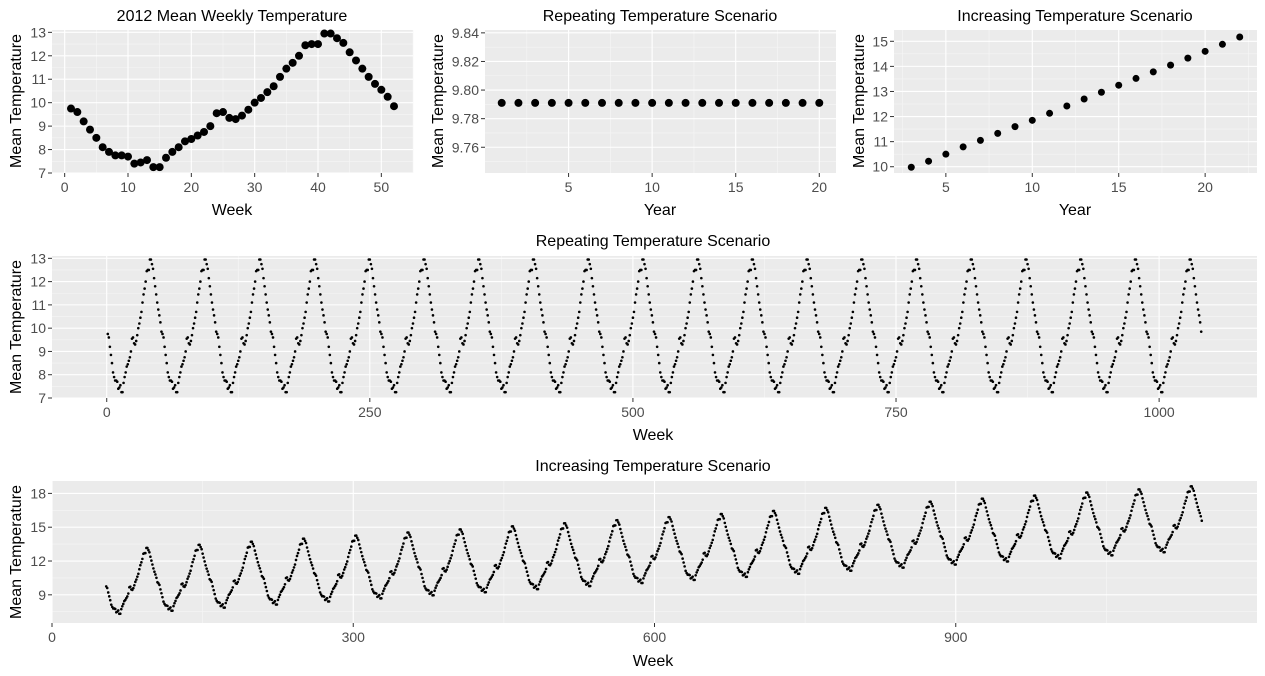 The height and width of the screenshot is (676, 1265). I want to click on chart-1-y-tick-label: 11, so click(38, 79).